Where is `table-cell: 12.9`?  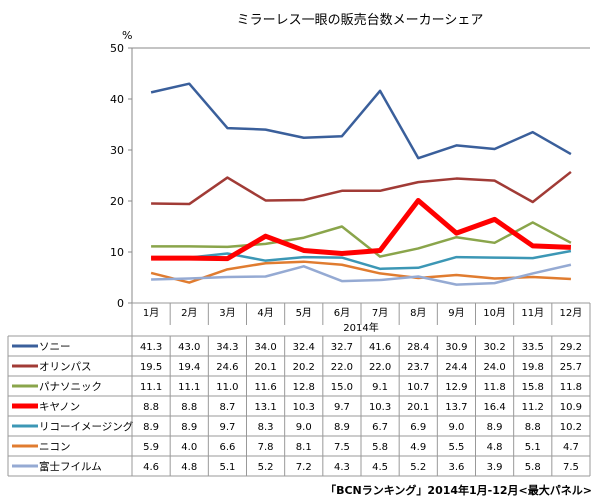 table-cell: 12.9 is located at coordinates (456, 387).